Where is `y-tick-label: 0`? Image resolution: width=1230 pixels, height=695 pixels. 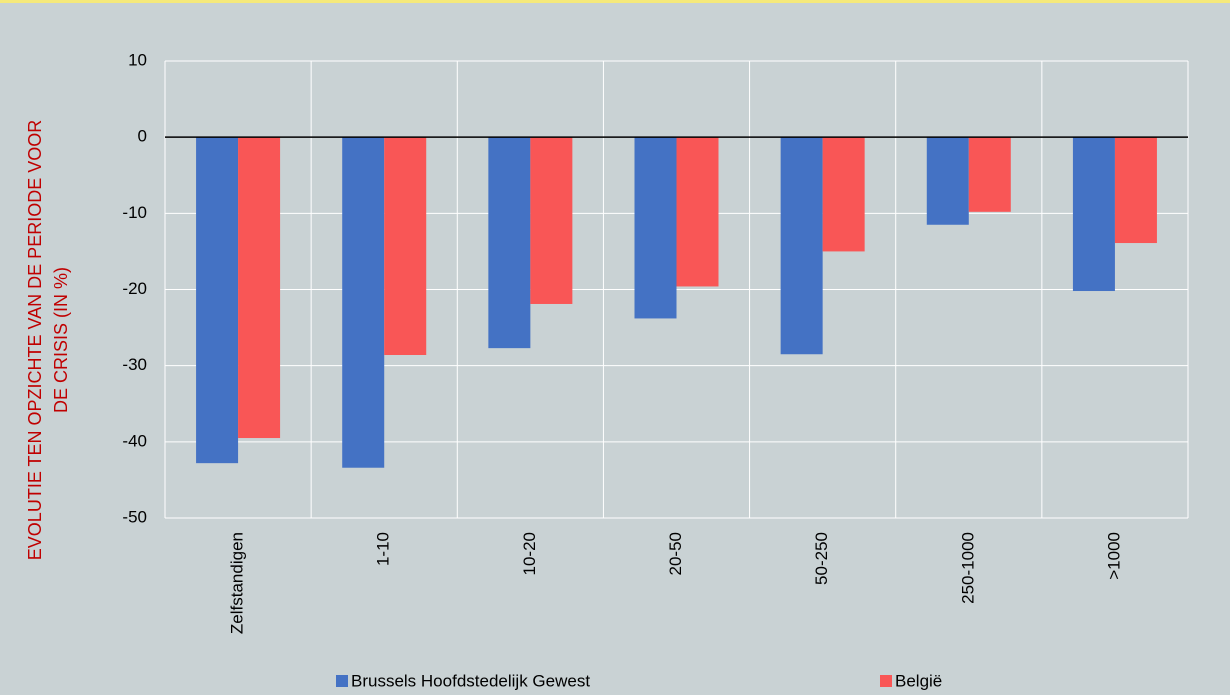 y-tick-label: 0 is located at coordinates (142, 136).